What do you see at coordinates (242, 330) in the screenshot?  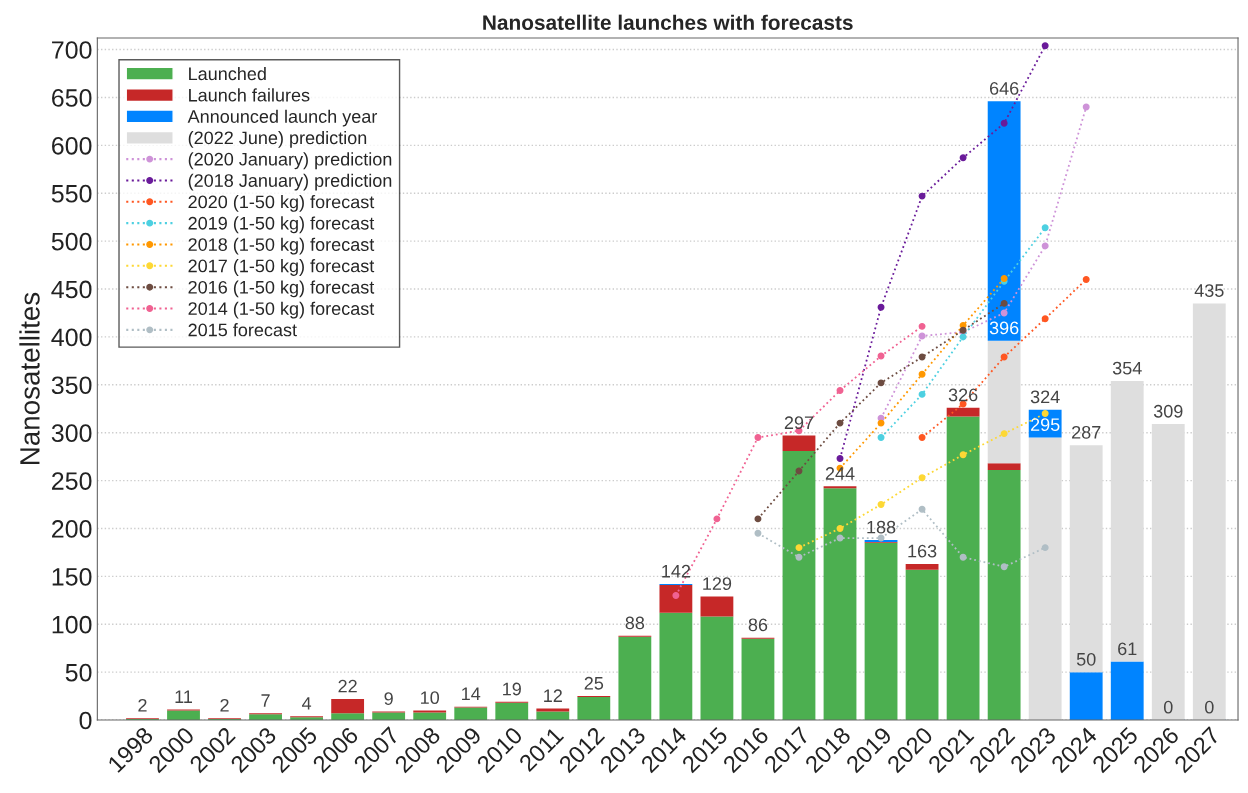 I see `legend-label: 2015 forecast` at bounding box center [242, 330].